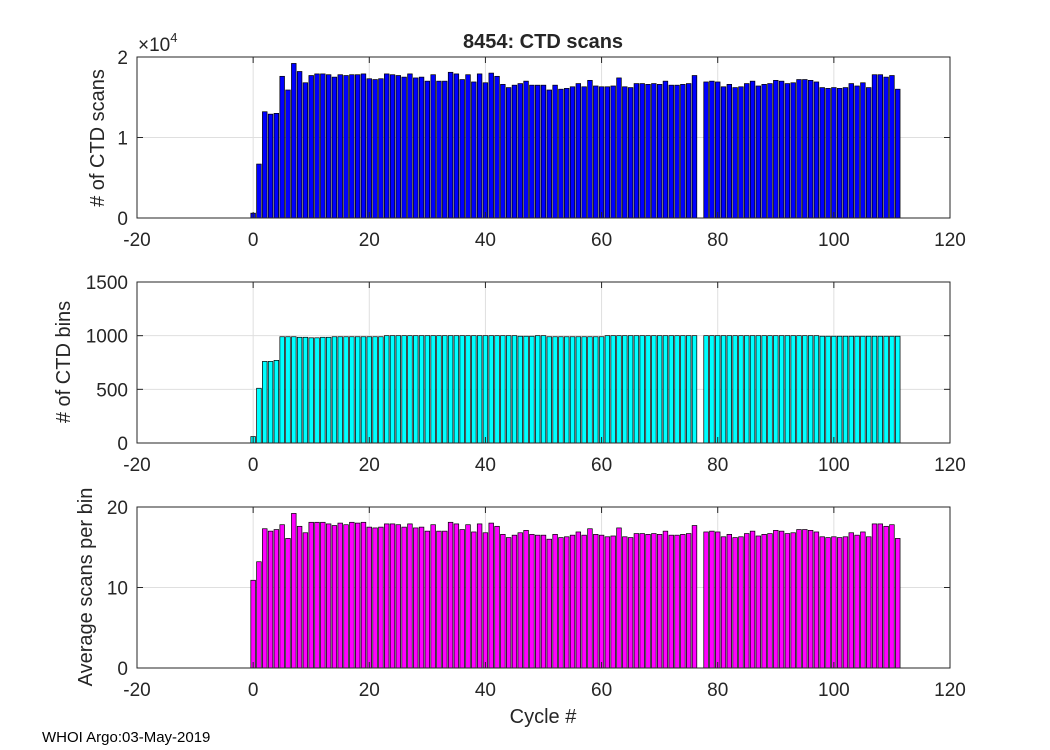 Image resolution: width=1050 pixels, height=750 pixels. What do you see at coordinates (717, 690) in the screenshot?
I see `avg-scans-x-tick-label-5: 80` at bounding box center [717, 690].